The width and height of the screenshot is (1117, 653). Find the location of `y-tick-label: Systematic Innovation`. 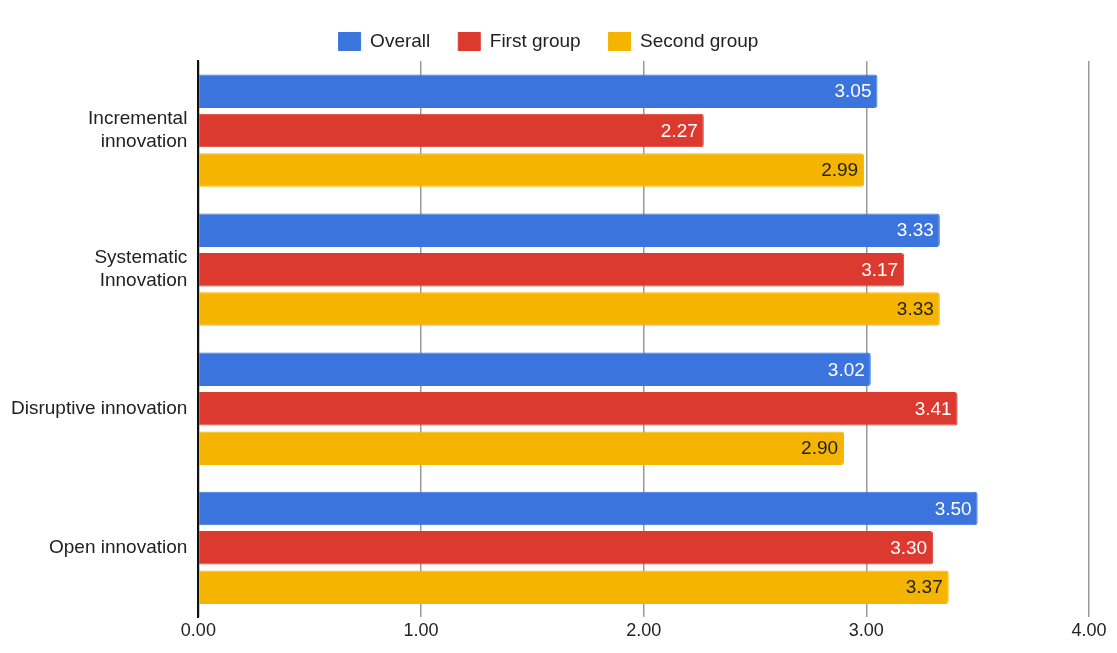

y-tick-label: Systematic Innovation is located at coordinates (141, 268).